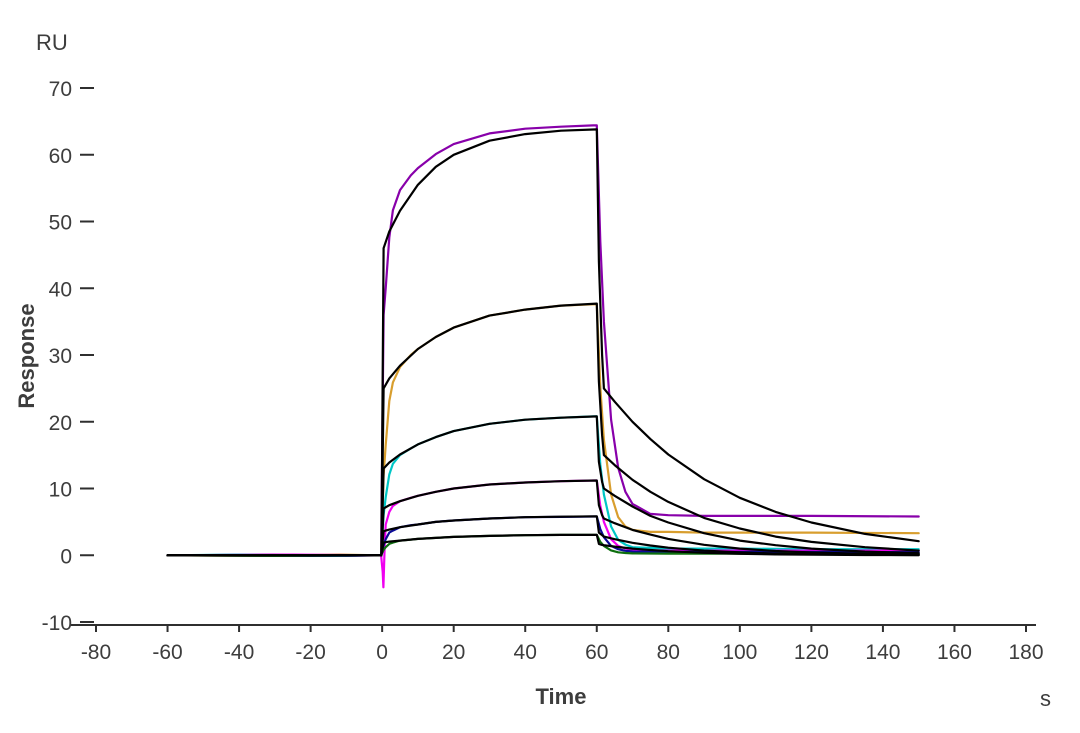 The width and height of the screenshot is (1080, 733). What do you see at coordinates (561, 696) in the screenshot?
I see `x-axis-title: Time` at bounding box center [561, 696].